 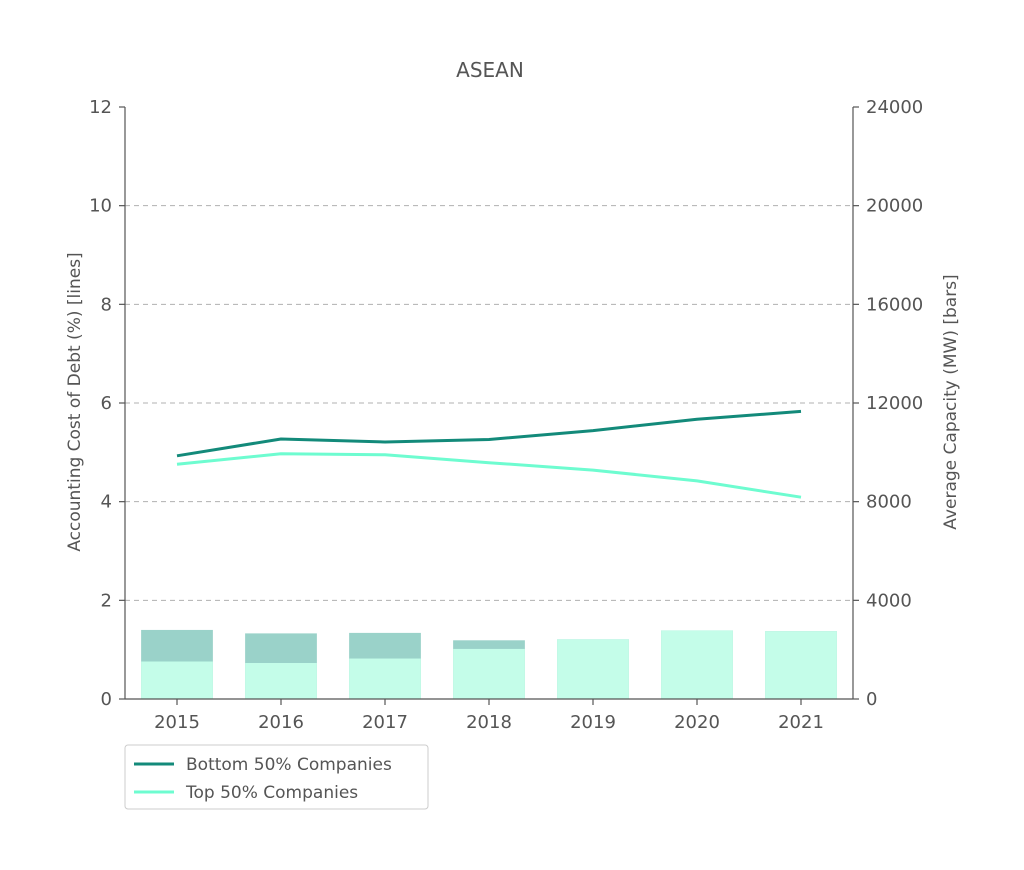 What do you see at coordinates (385, 722) in the screenshot?
I see `x-tick-label: 2017` at bounding box center [385, 722].